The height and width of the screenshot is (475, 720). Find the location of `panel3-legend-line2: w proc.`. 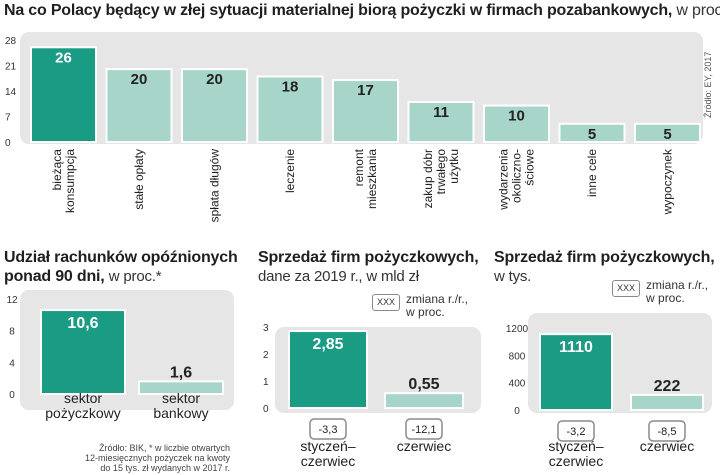

panel3-legend-line2: w proc. is located at coordinates (425, 312).